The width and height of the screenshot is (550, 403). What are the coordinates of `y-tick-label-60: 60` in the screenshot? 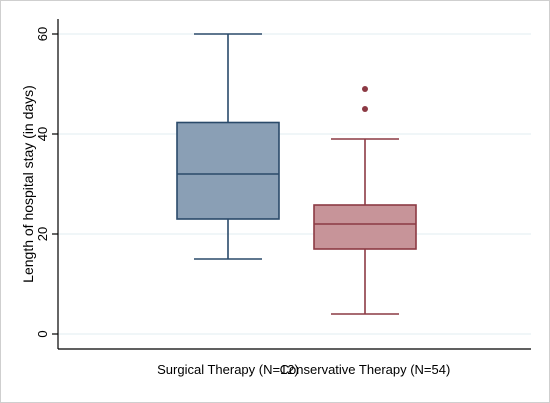 It's located at (42, 34).